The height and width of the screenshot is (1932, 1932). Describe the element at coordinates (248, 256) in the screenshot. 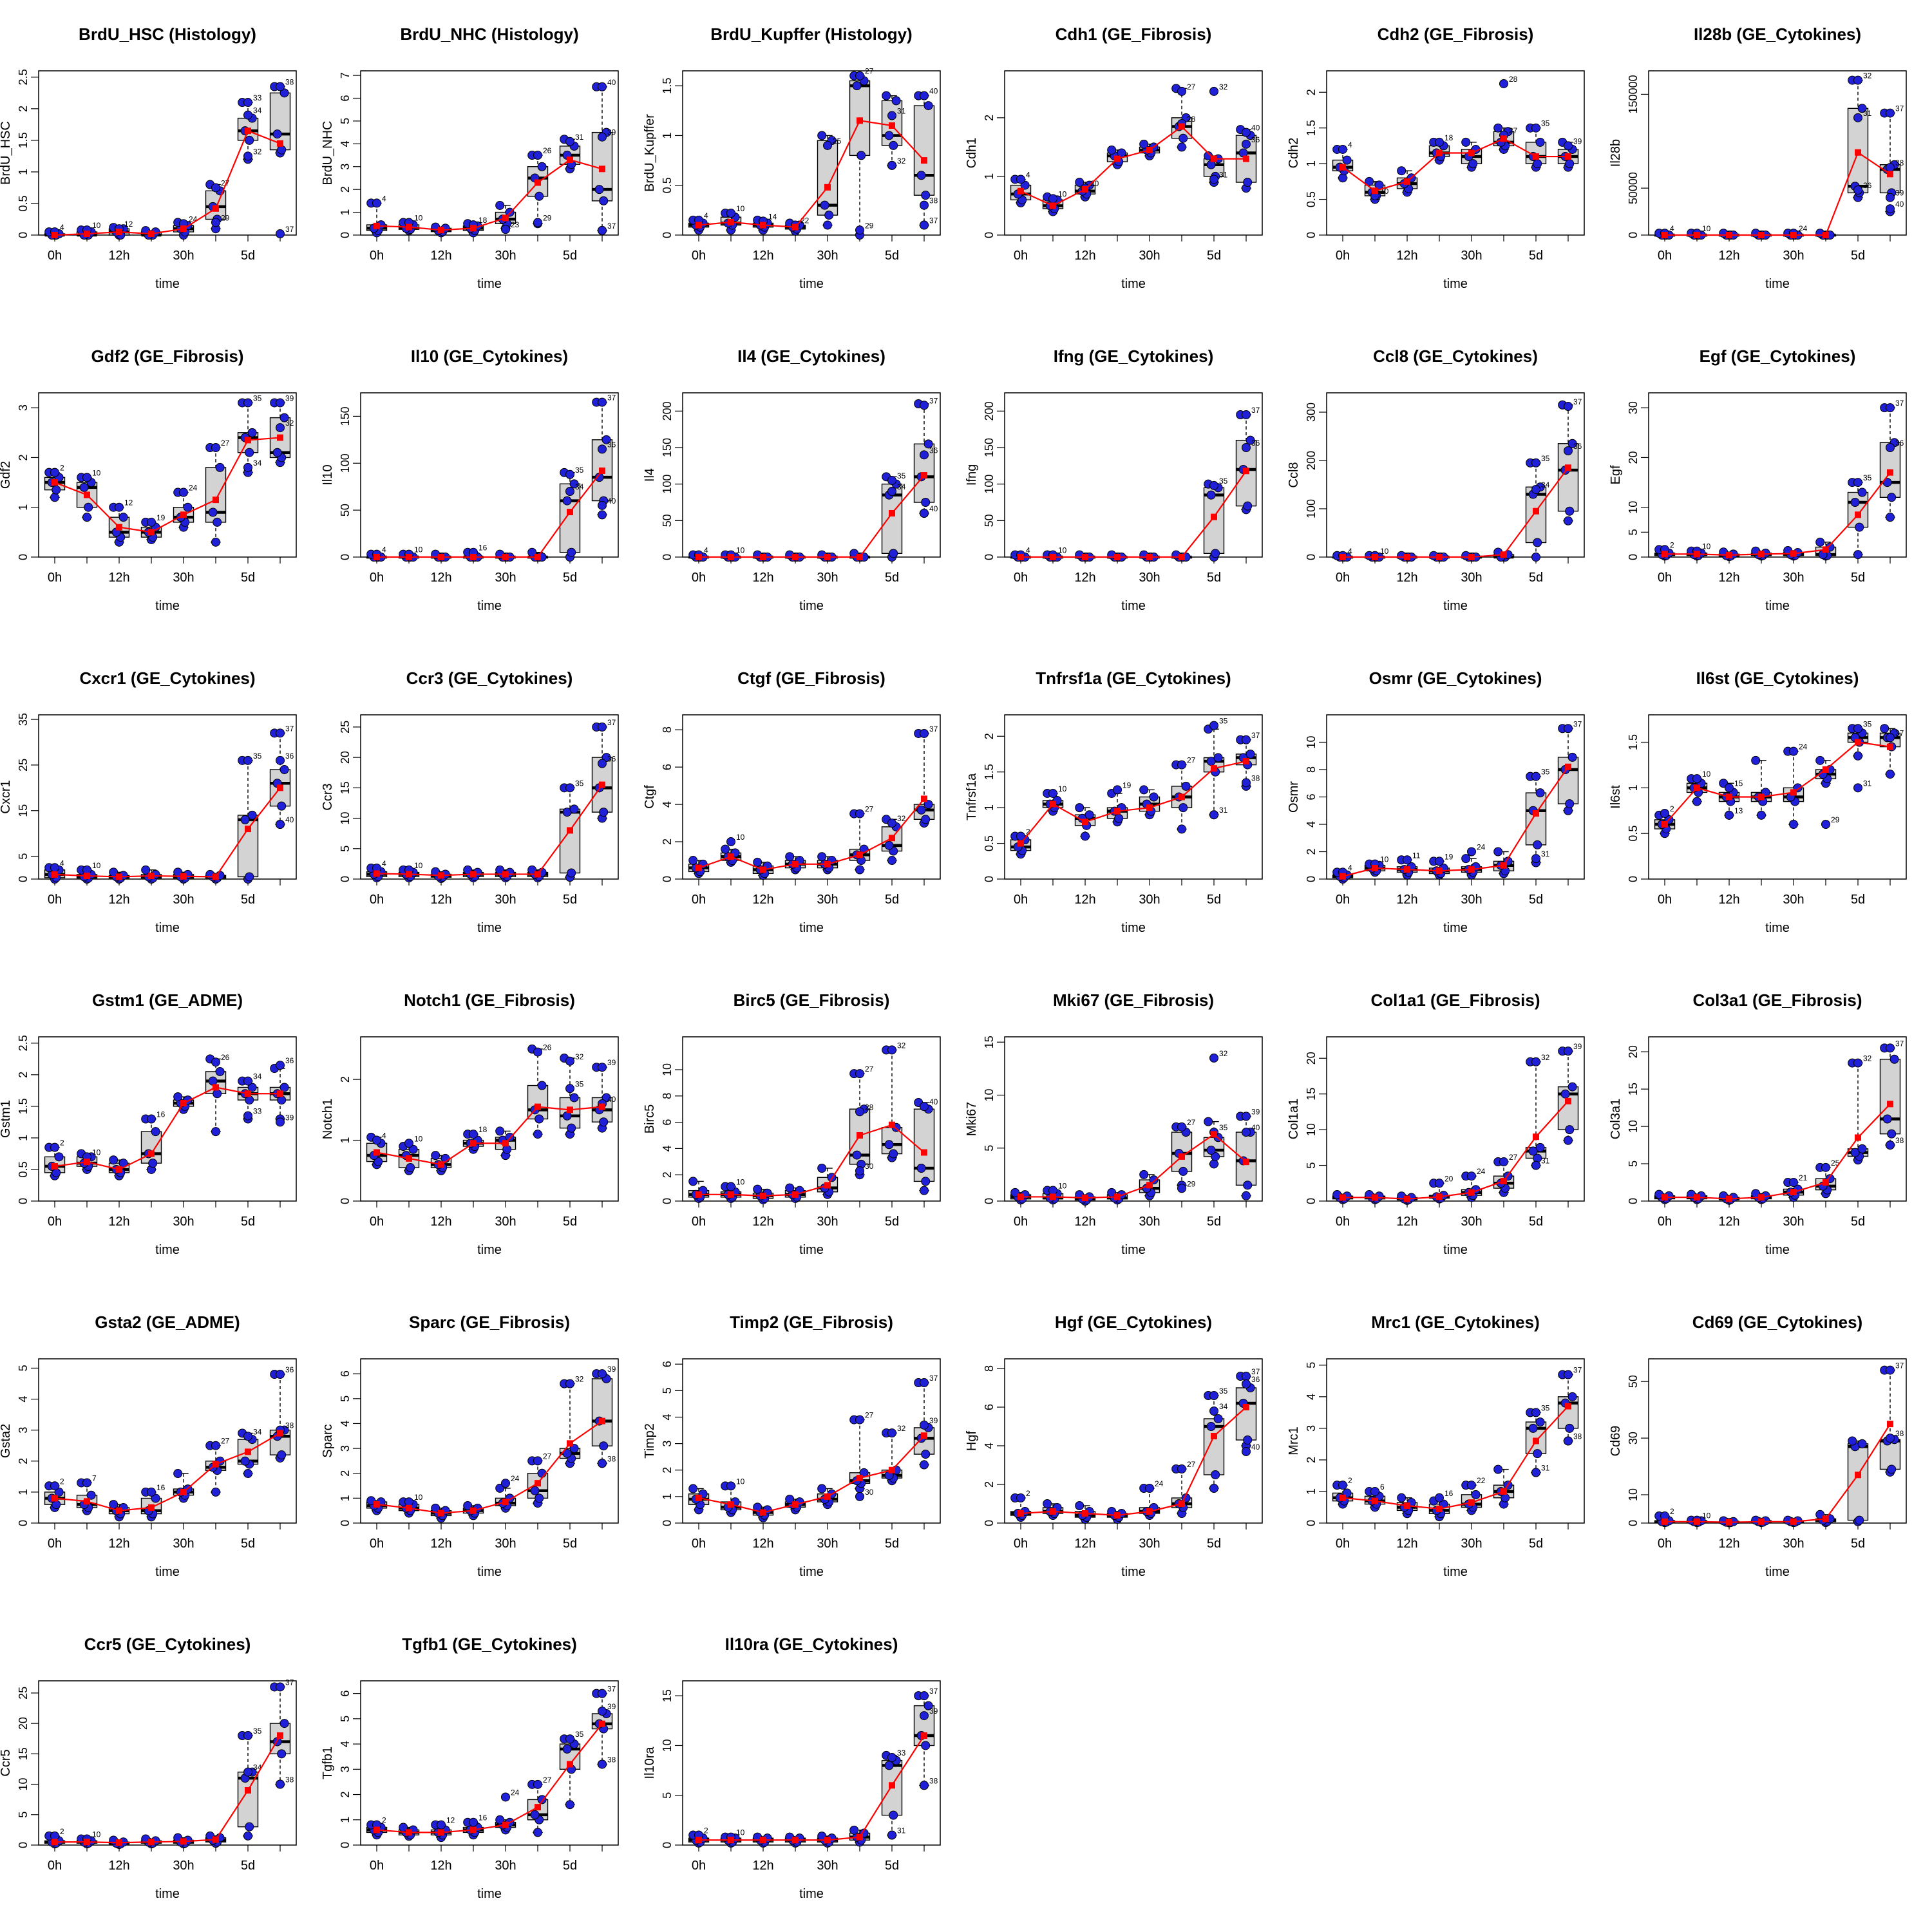

I see `x-tick-label: 5d` at that location.